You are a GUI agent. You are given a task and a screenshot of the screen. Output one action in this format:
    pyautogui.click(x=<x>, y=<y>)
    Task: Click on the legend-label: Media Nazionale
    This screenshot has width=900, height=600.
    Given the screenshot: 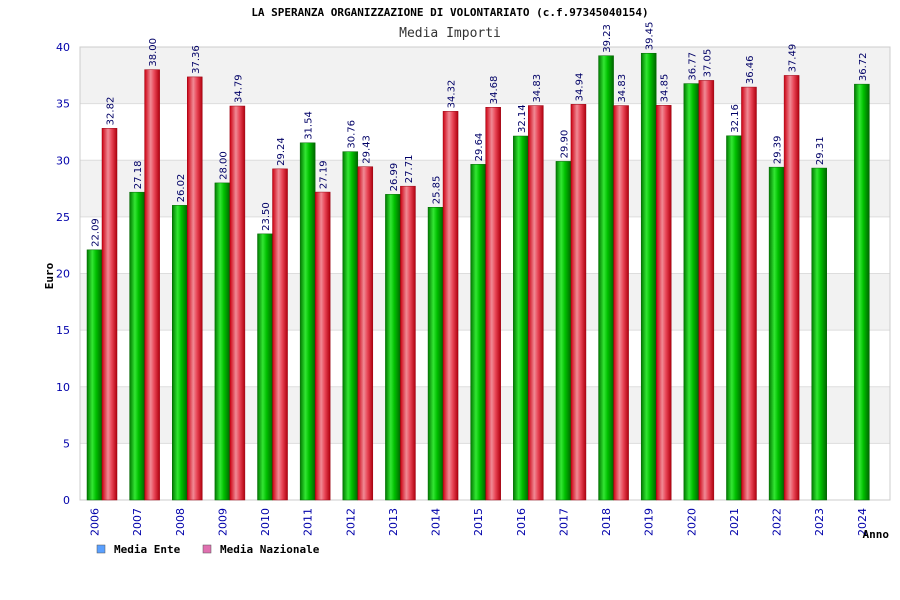 What is the action you would take?
    pyautogui.click(x=270, y=549)
    